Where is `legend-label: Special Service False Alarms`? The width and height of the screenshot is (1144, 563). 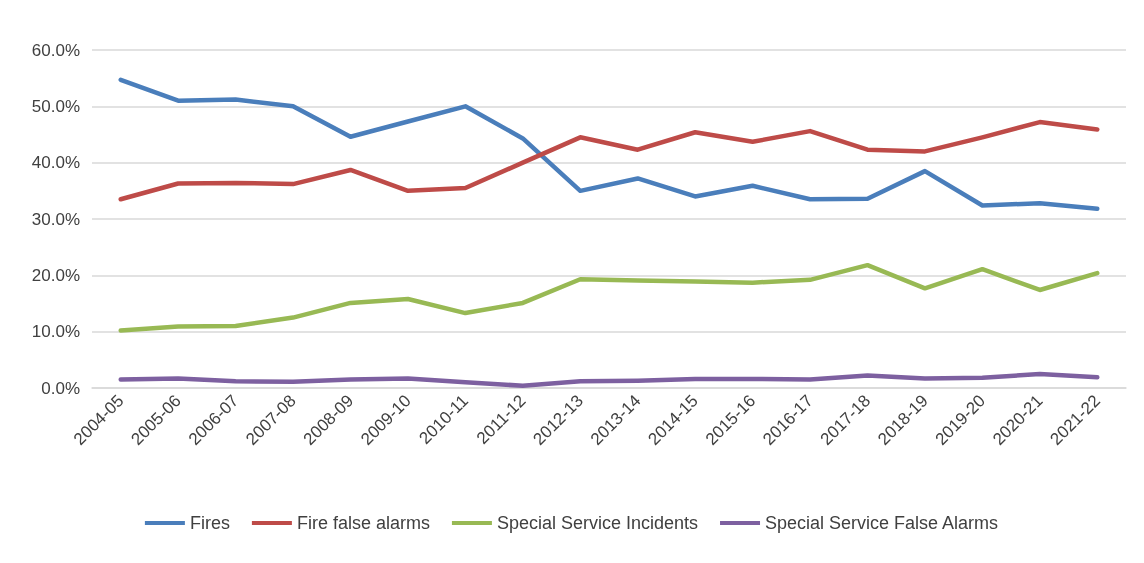
legend-label: Special Service False Alarms is located at coordinates (882, 523).